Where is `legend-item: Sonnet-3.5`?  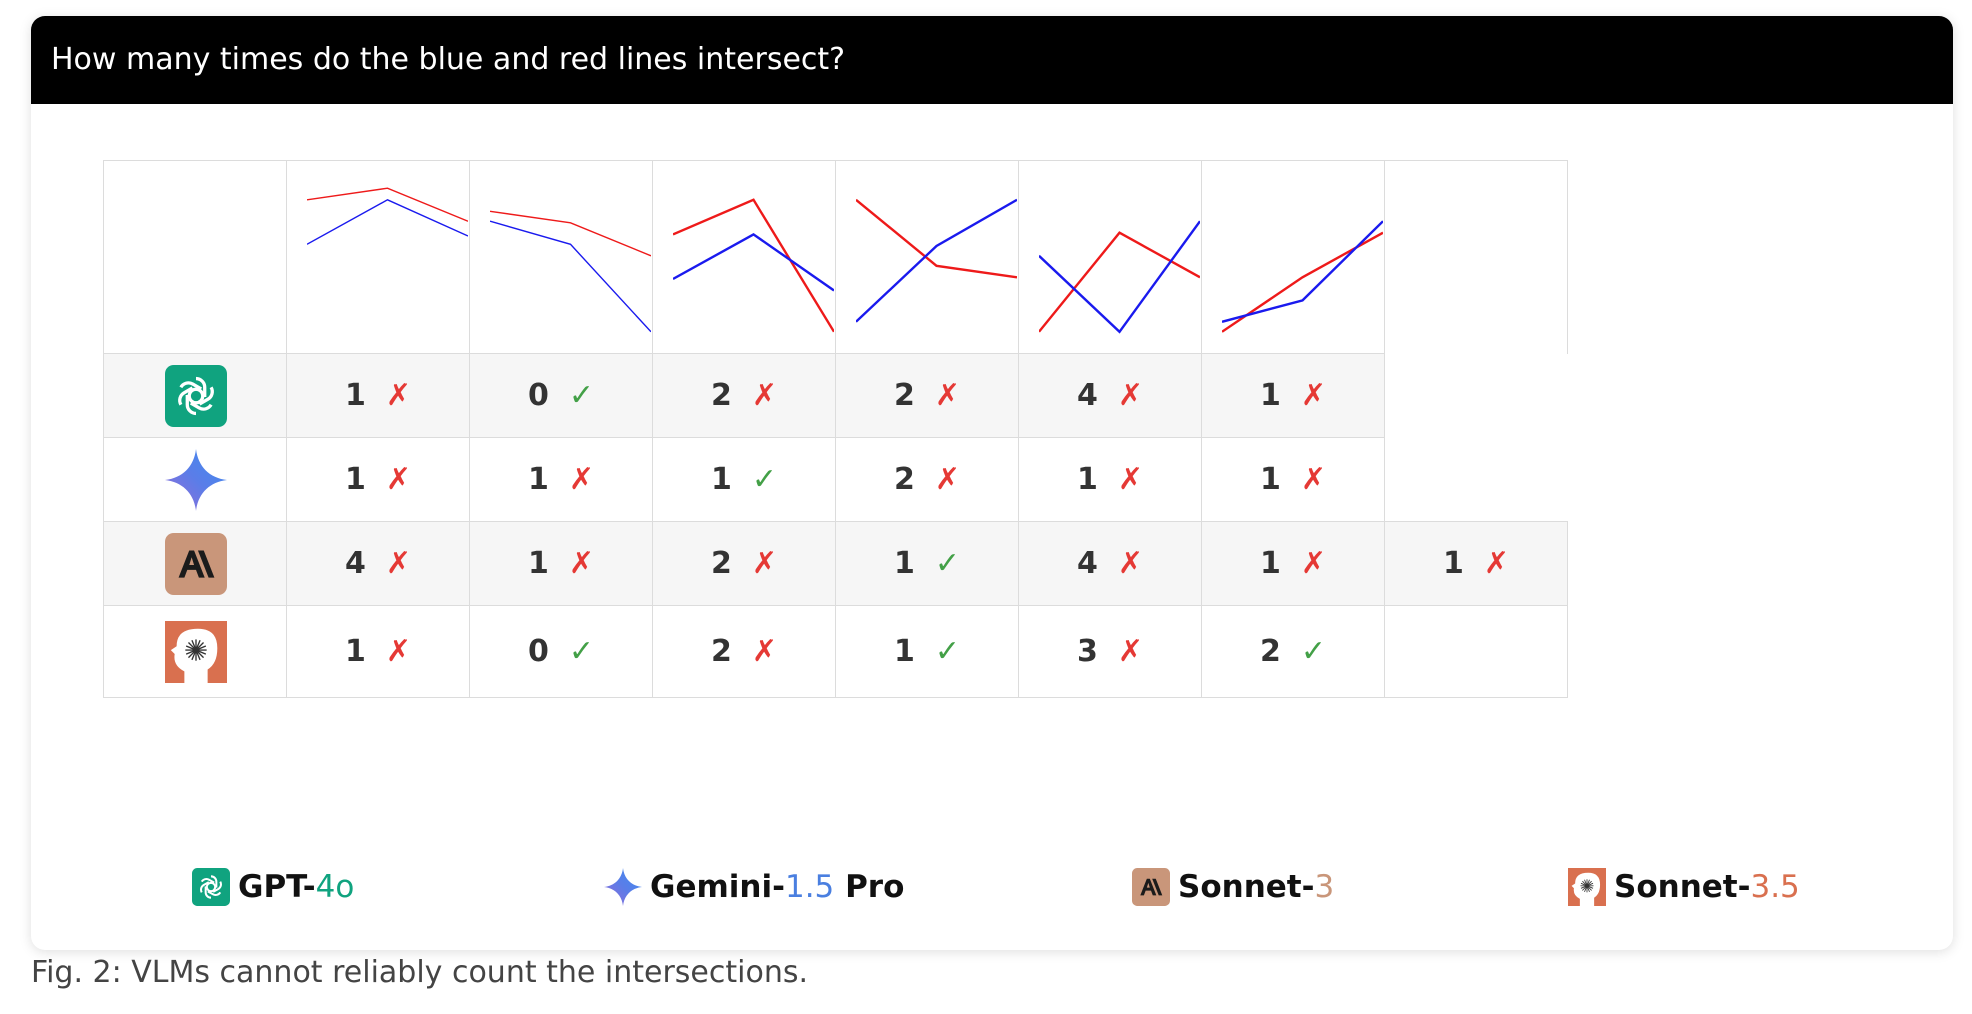
legend-item: Sonnet-3.5 is located at coordinates (1684, 887).